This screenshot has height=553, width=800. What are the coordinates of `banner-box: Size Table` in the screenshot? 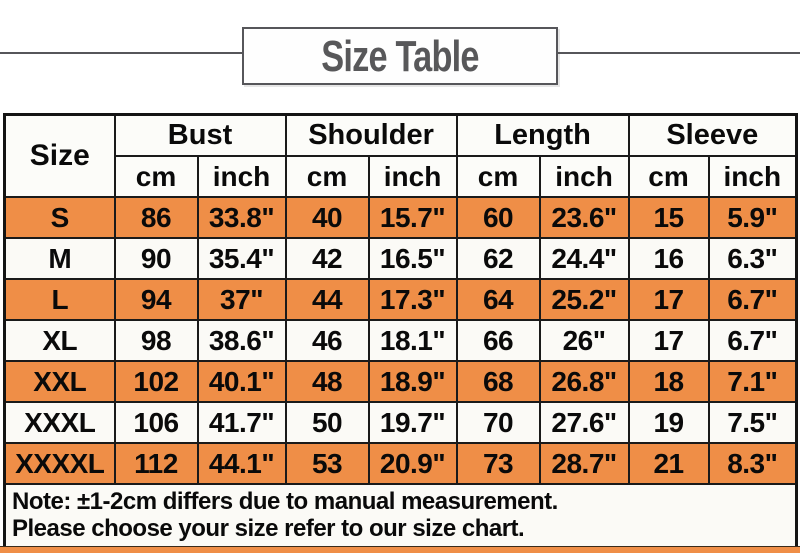 It's located at (400, 56).